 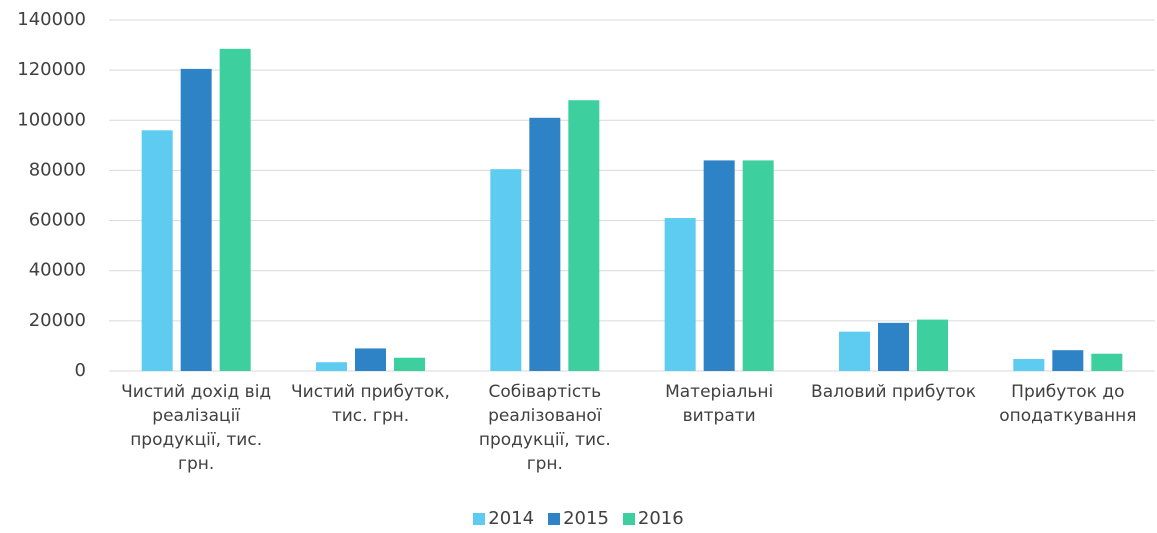 I want to click on y-tick-label: 60000, so click(x=57, y=220).